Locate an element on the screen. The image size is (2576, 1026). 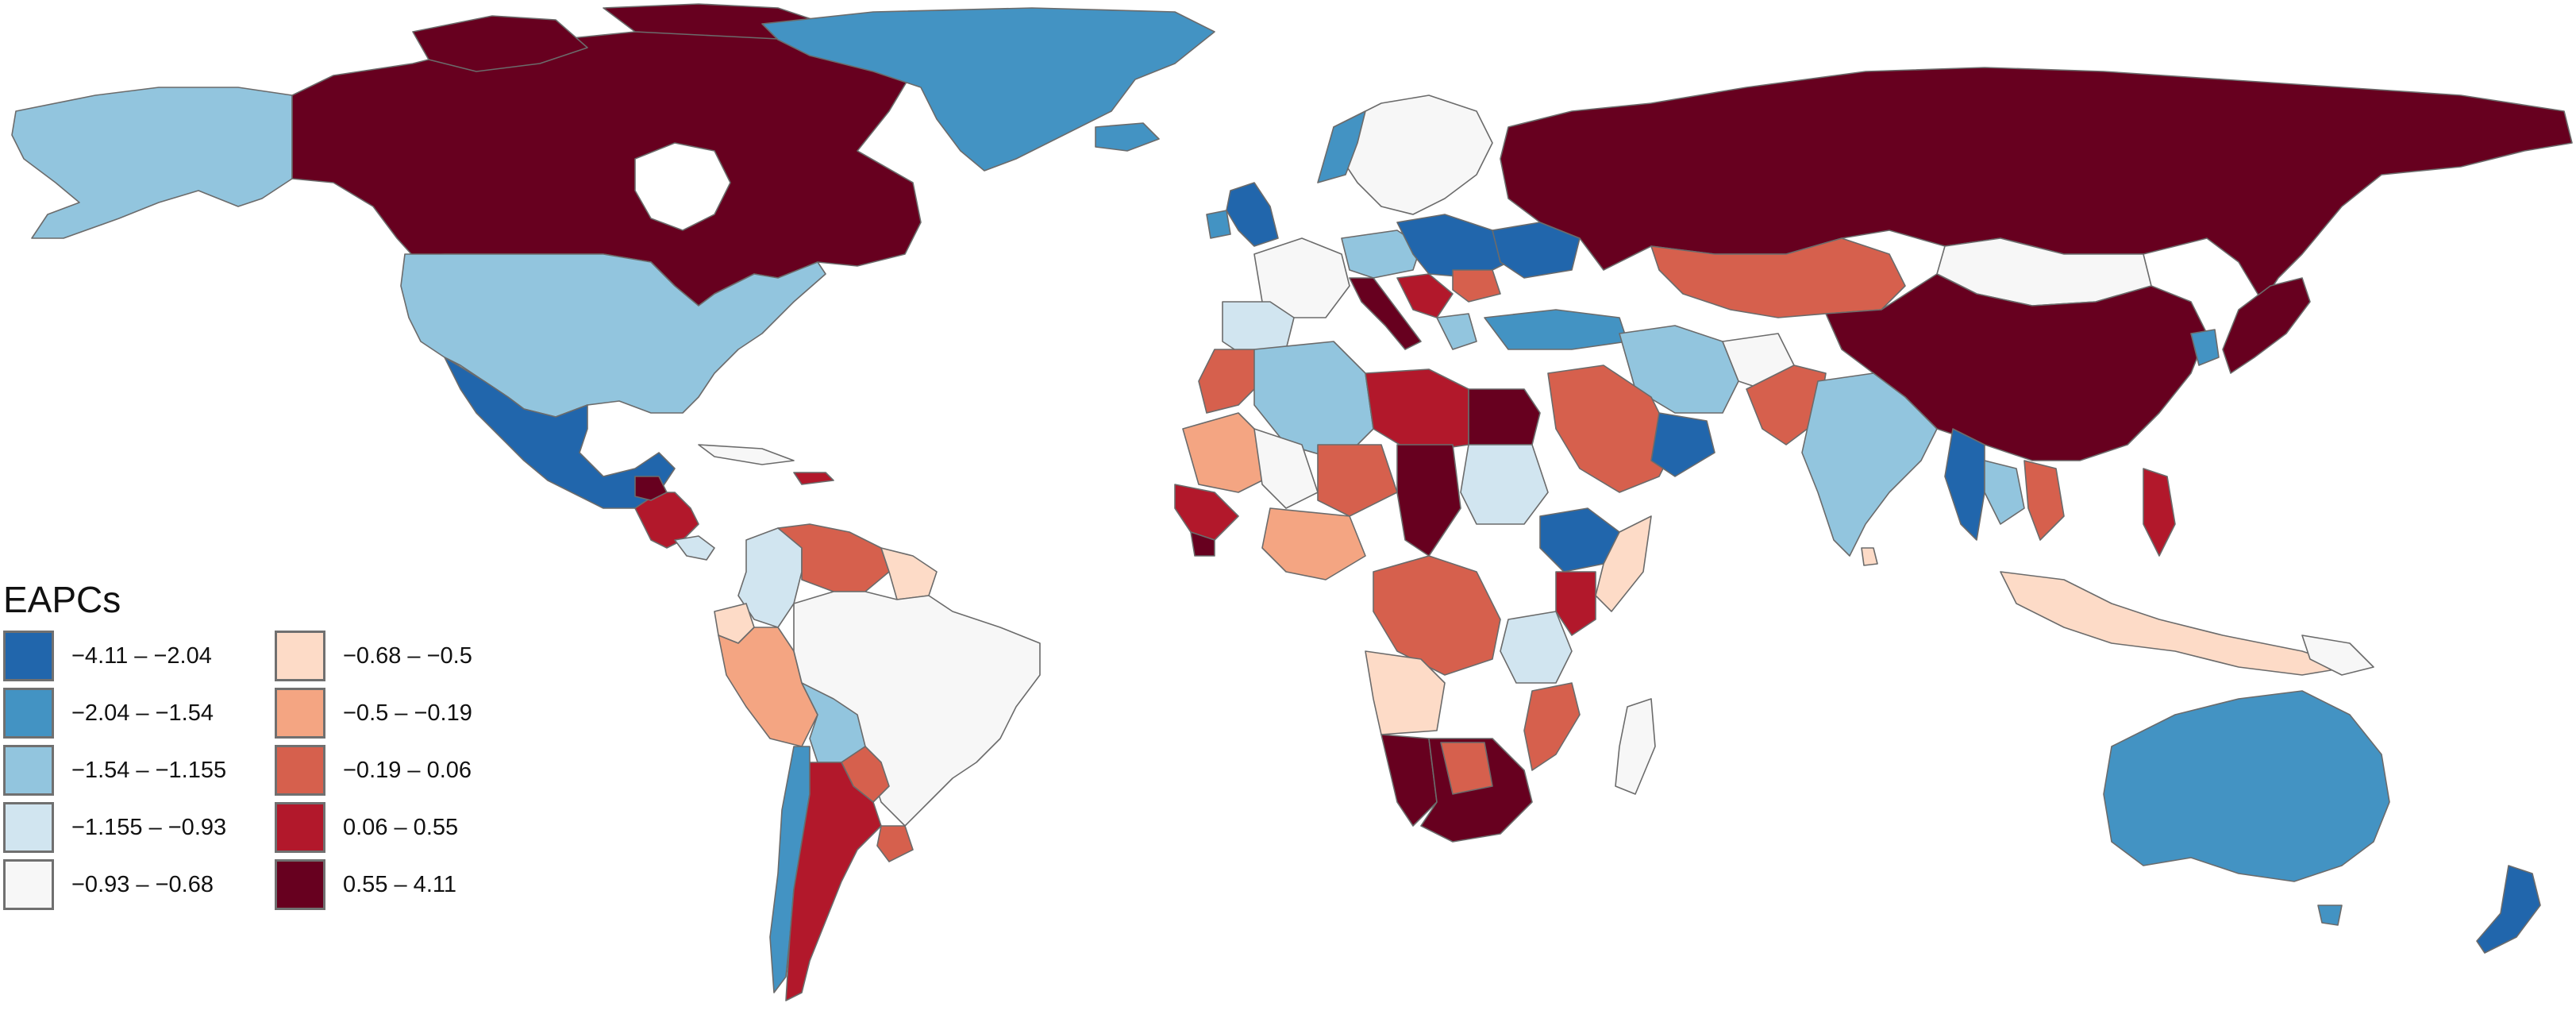
legend-label: −0.5 – −0.19 is located at coordinates (408, 713).